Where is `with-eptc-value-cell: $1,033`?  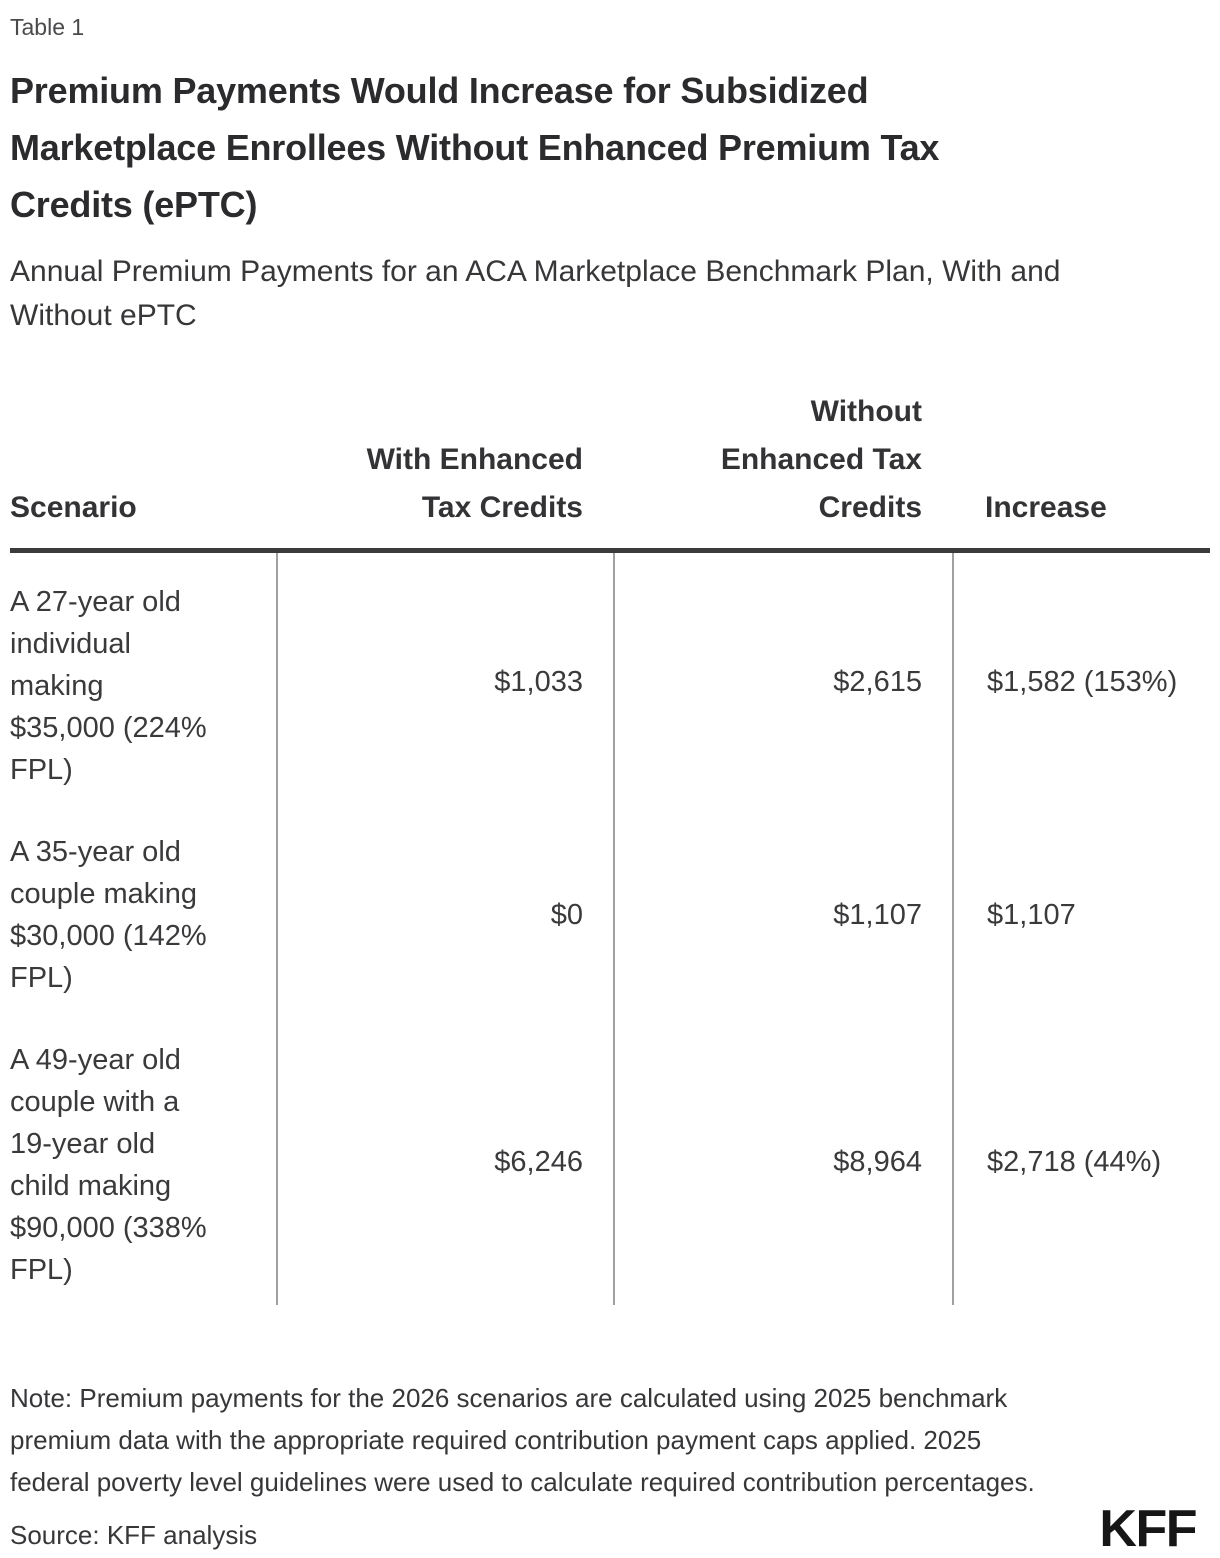
with-eptc-value-cell: $1,033 is located at coordinates (444, 682).